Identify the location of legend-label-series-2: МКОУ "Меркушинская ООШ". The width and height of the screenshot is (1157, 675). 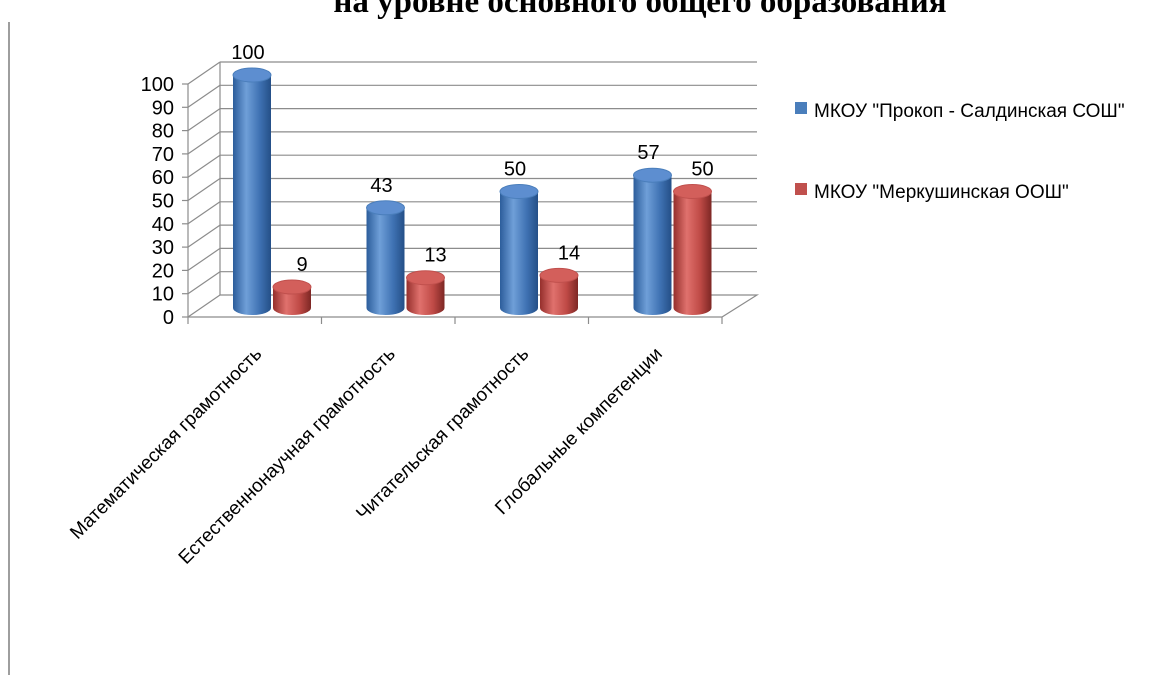
(941, 192).